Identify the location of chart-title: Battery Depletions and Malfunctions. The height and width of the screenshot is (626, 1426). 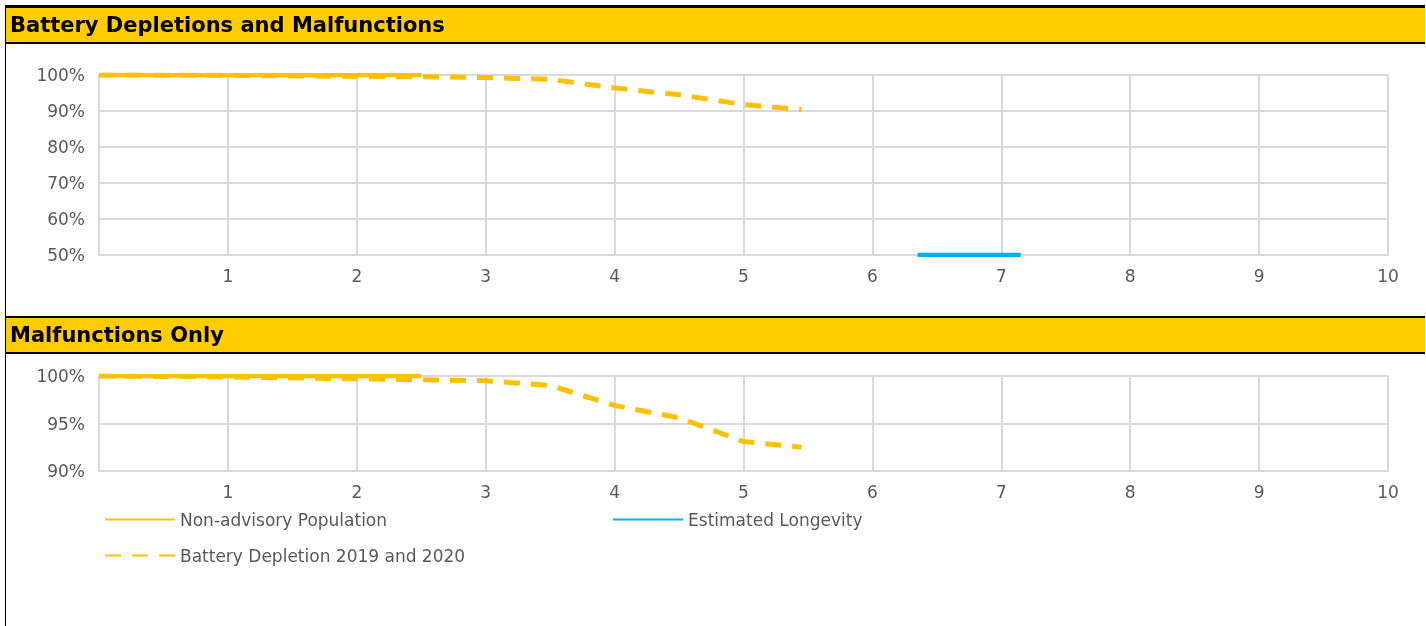
(715, 25).